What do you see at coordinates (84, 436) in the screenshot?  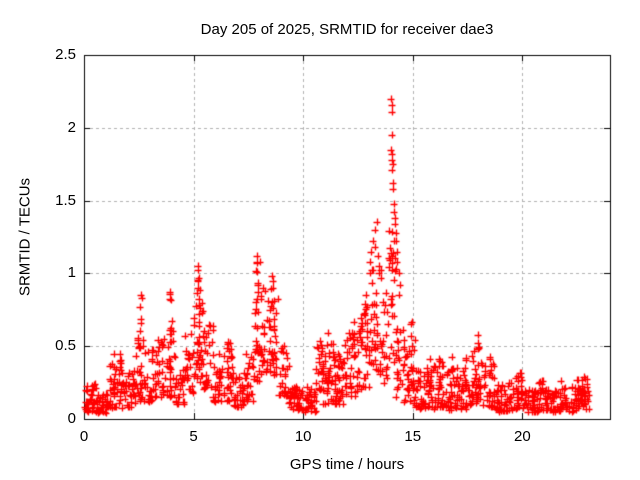 I see `x-tick-label: 0` at bounding box center [84, 436].